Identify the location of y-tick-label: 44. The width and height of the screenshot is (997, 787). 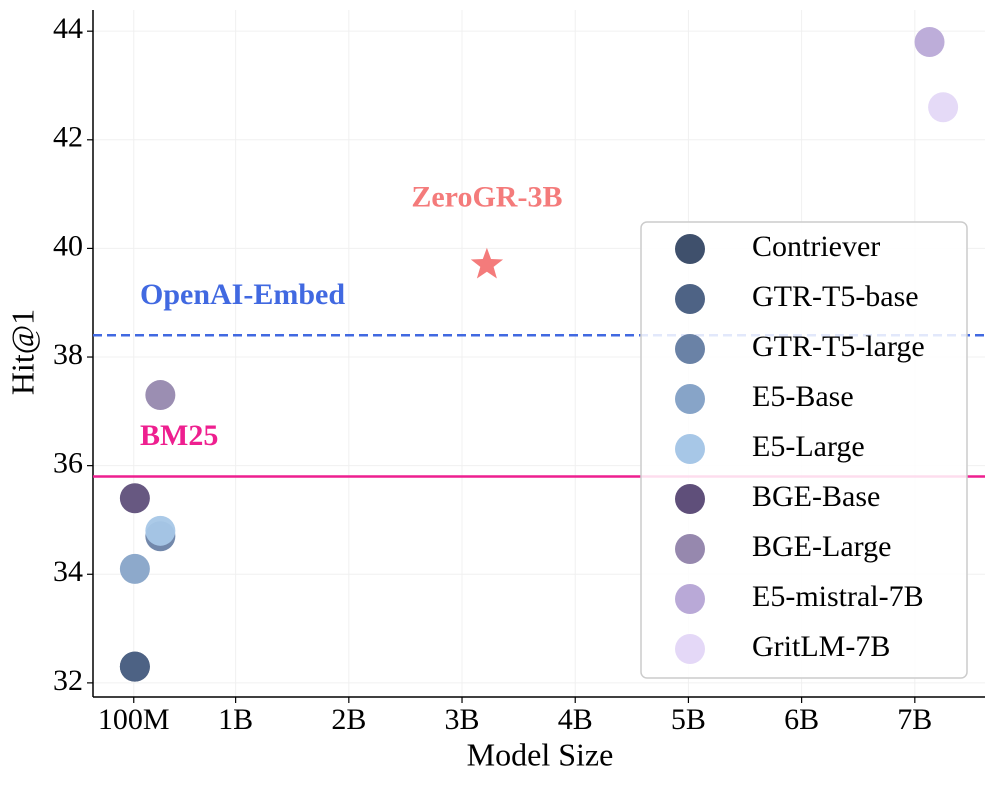
(68, 28).